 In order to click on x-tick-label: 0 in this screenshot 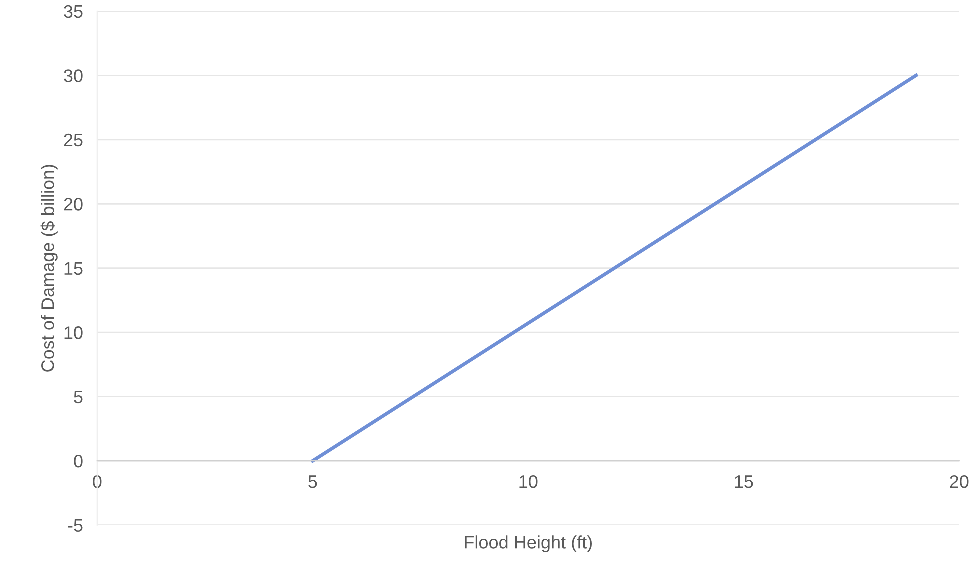, I will do `click(97, 481)`.